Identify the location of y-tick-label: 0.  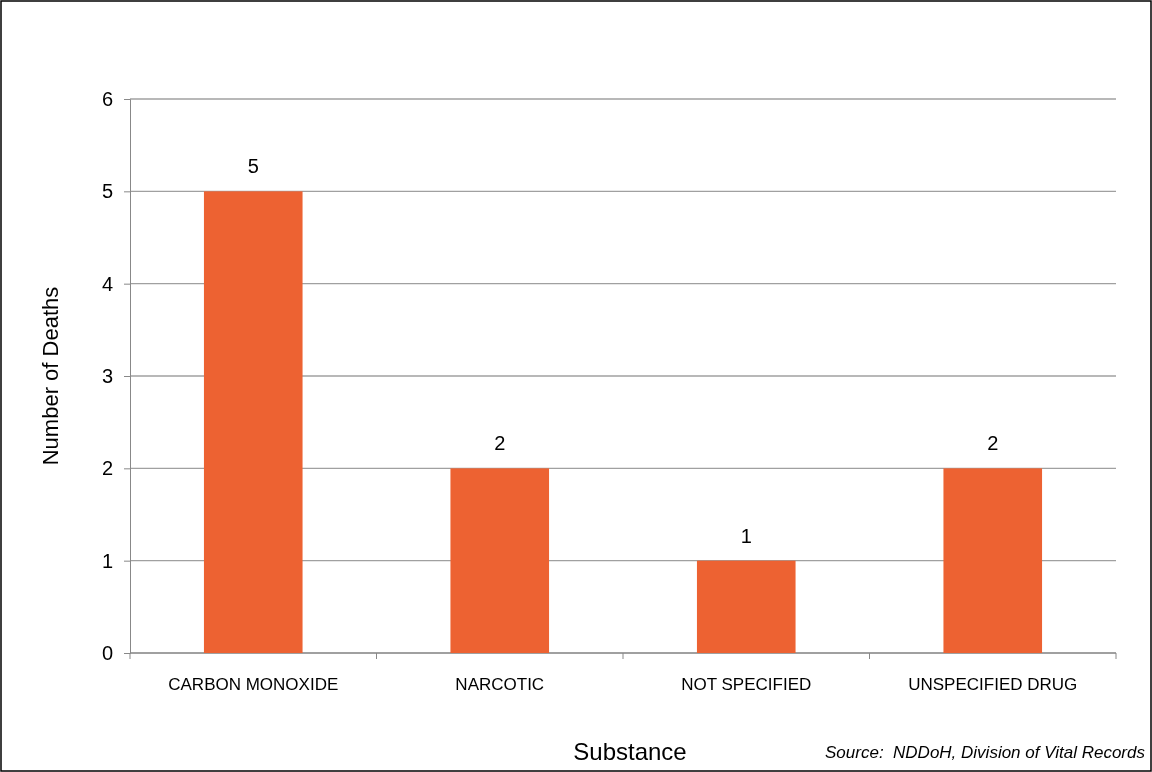
(107, 652).